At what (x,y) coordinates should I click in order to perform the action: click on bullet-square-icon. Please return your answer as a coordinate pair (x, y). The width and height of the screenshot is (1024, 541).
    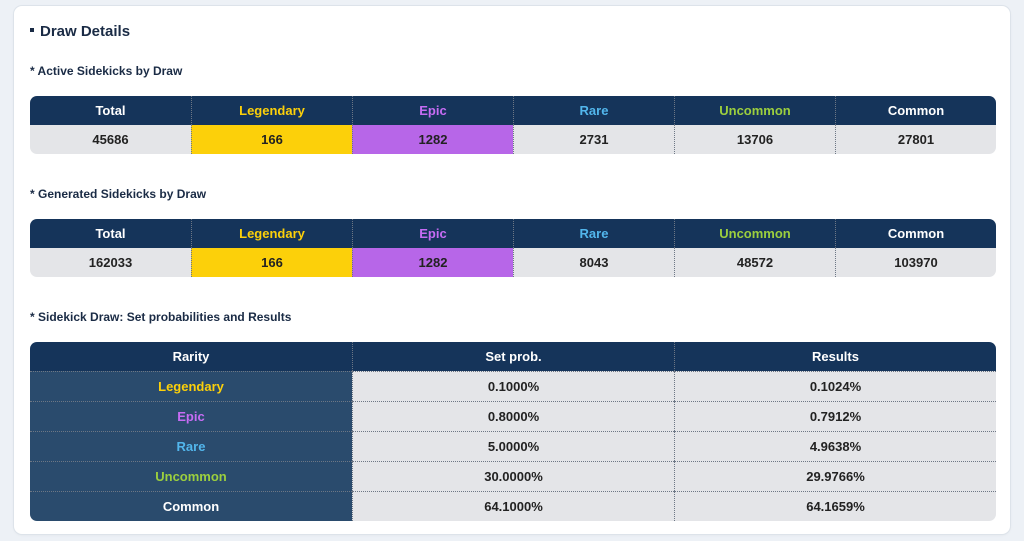
    Looking at the image, I should click on (32, 30).